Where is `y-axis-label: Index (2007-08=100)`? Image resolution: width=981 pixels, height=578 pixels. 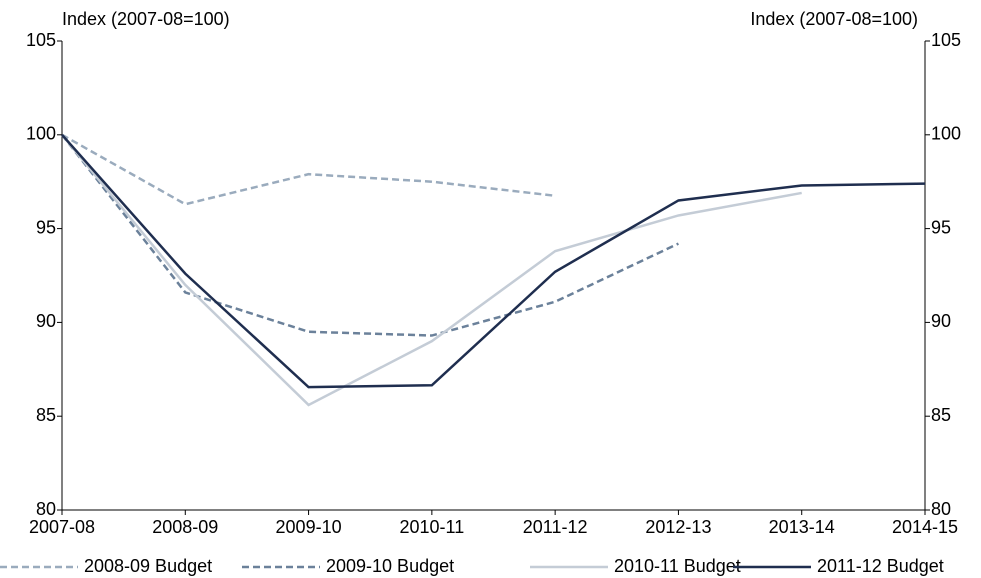 y-axis-label: Index (2007-08=100) is located at coordinates (146, 19).